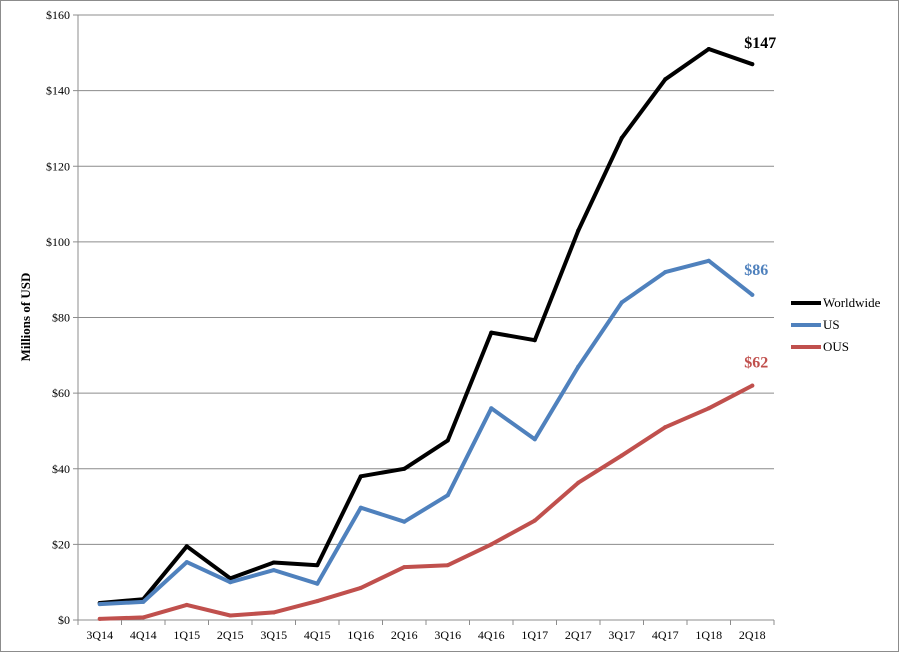  What do you see at coordinates (404, 635) in the screenshot?
I see `x-tick-label: 2Q16` at bounding box center [404, 635].